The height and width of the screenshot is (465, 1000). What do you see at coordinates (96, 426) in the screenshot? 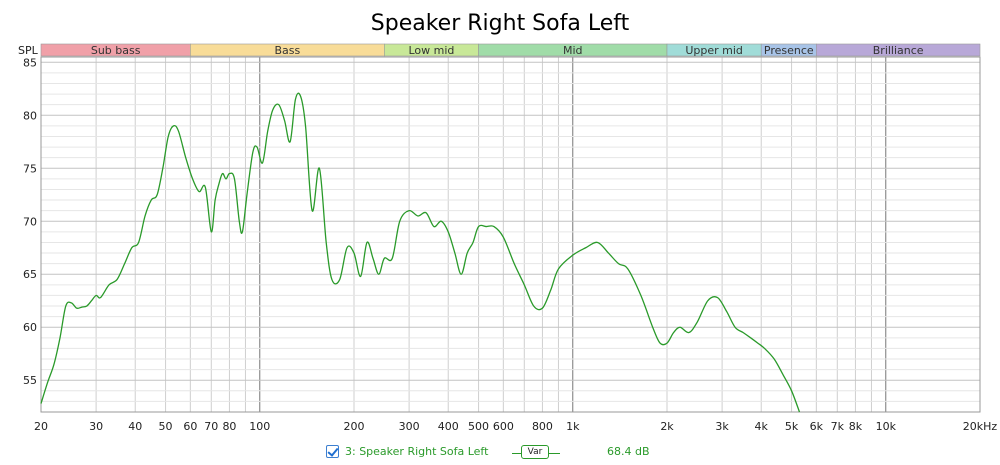
I see `x-tick-label: 30` at bounding box center [96, 426].